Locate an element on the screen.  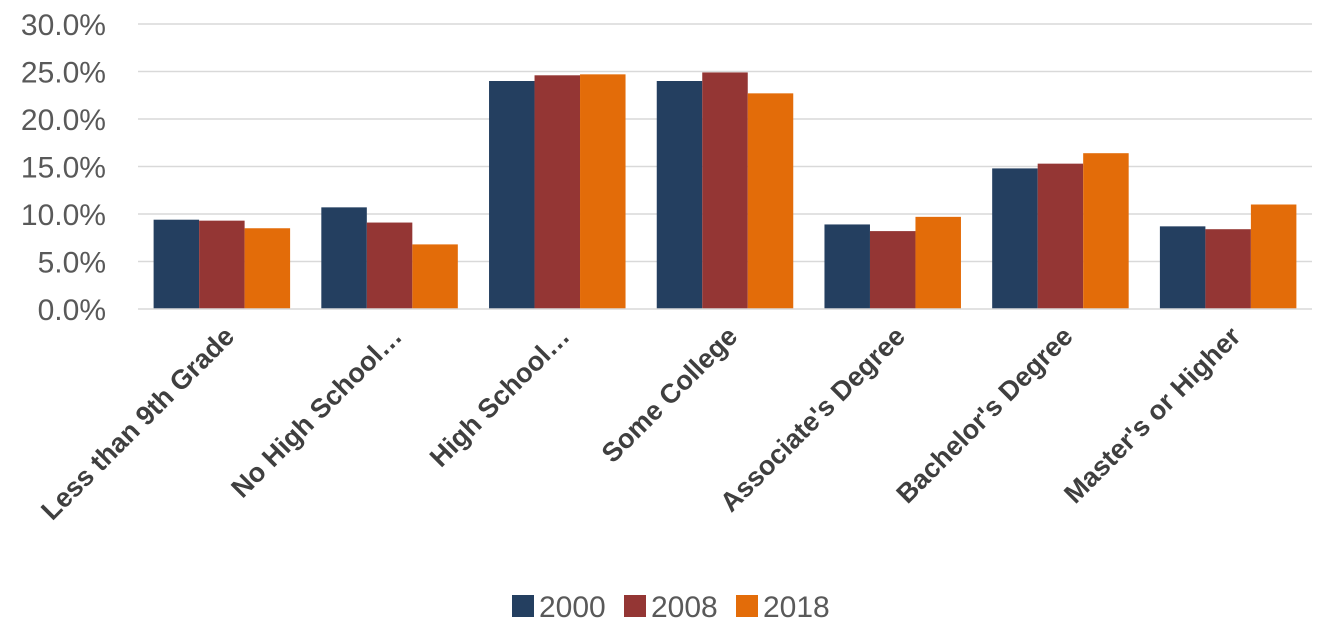
legend-label-2018: 2018 is located at coordinates (796, 607).